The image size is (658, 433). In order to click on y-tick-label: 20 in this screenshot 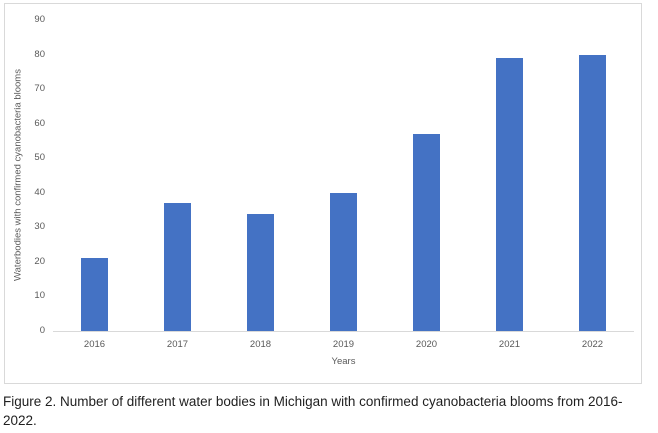, I will do `click(39, 261)`.